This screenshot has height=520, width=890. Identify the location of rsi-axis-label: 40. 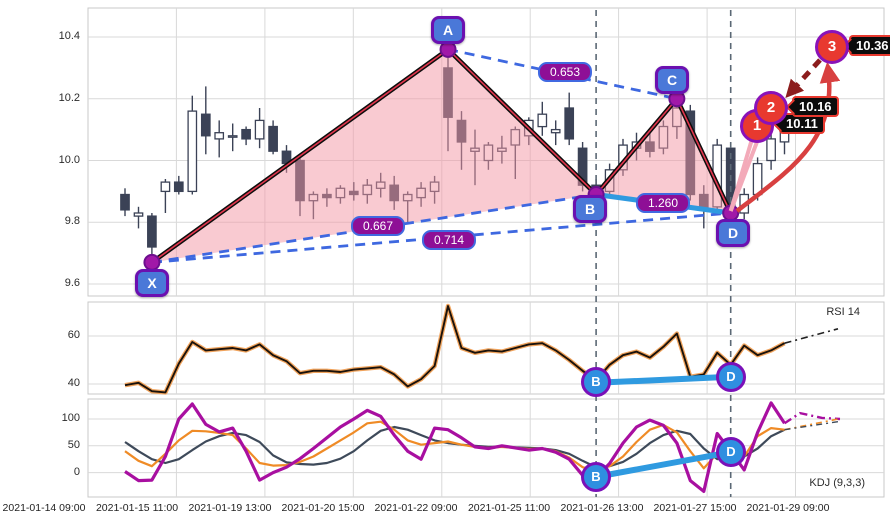
(73, 383).